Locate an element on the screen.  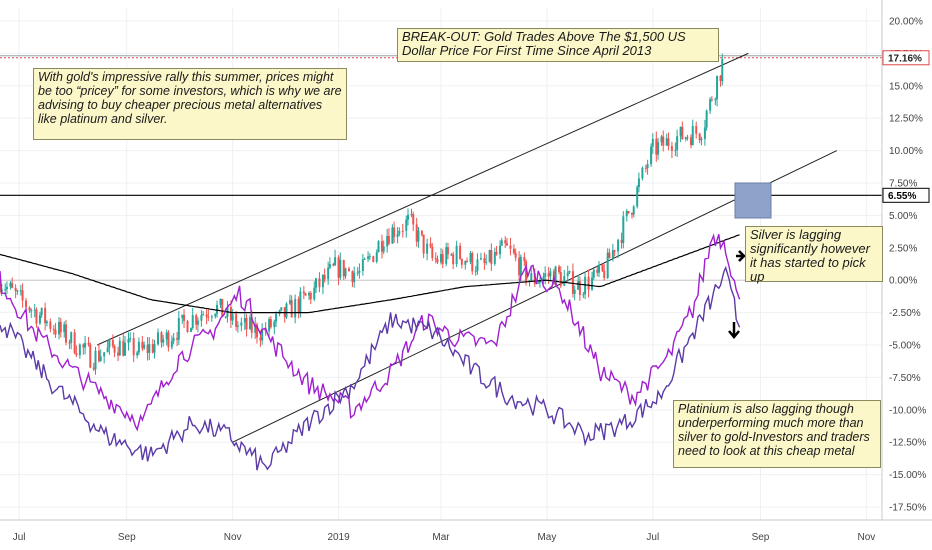
y-tick-label: -15.00% is located at coordinates (907, 475).